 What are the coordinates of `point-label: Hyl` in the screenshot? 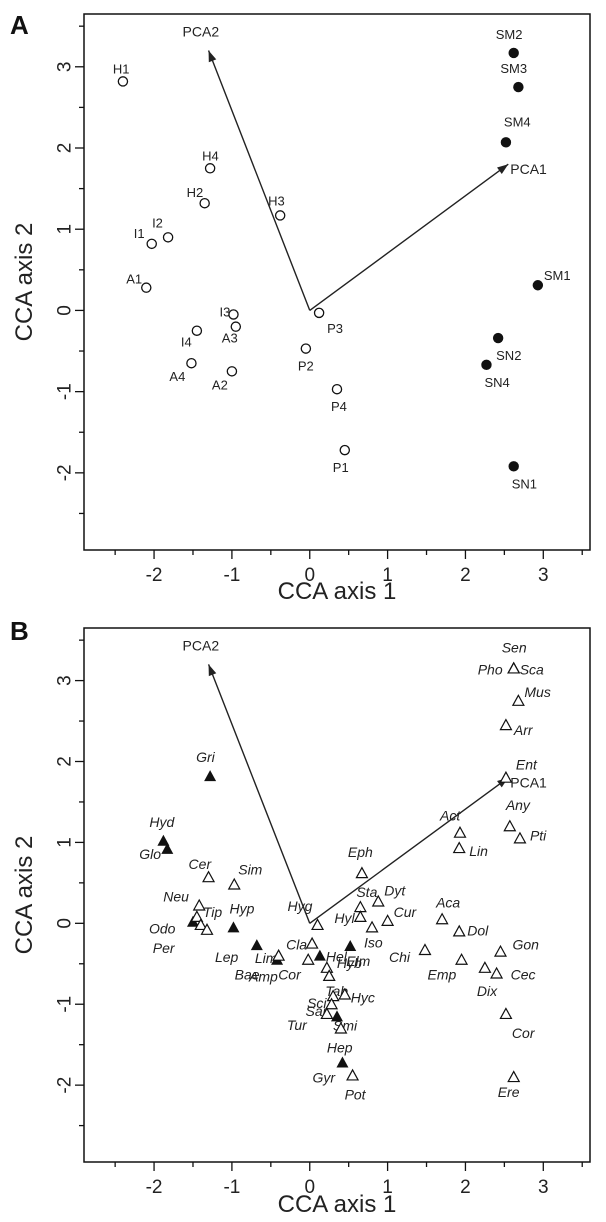 It's located at (344, 918).